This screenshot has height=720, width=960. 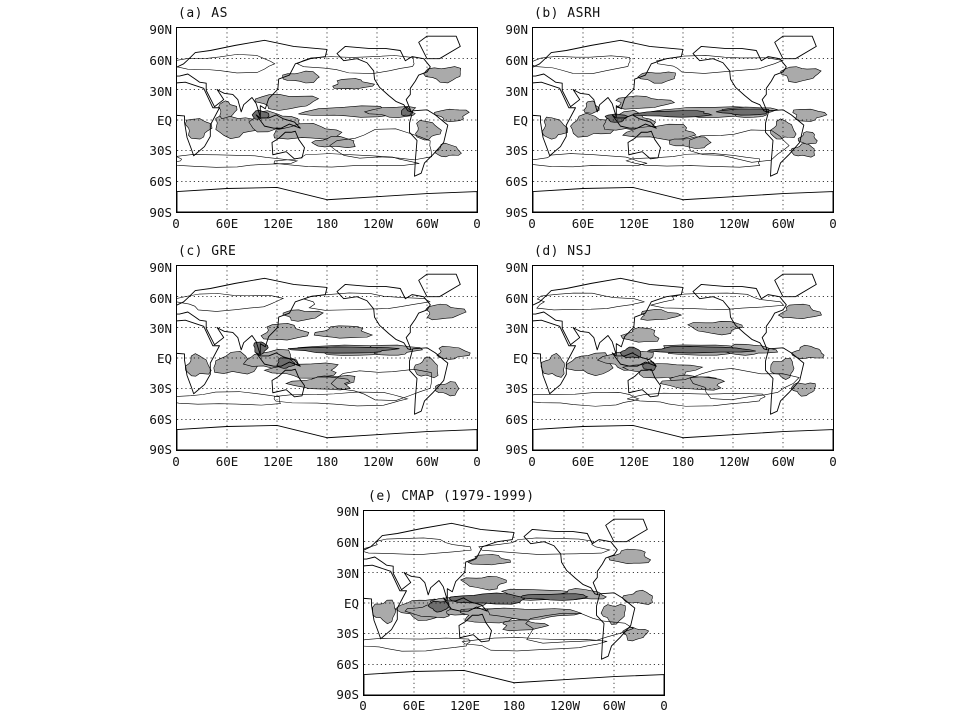 What do you see at coordinates (683, 461) in the screenshot?
I see `lon-tick: 180` at bounding box center [683, 461].